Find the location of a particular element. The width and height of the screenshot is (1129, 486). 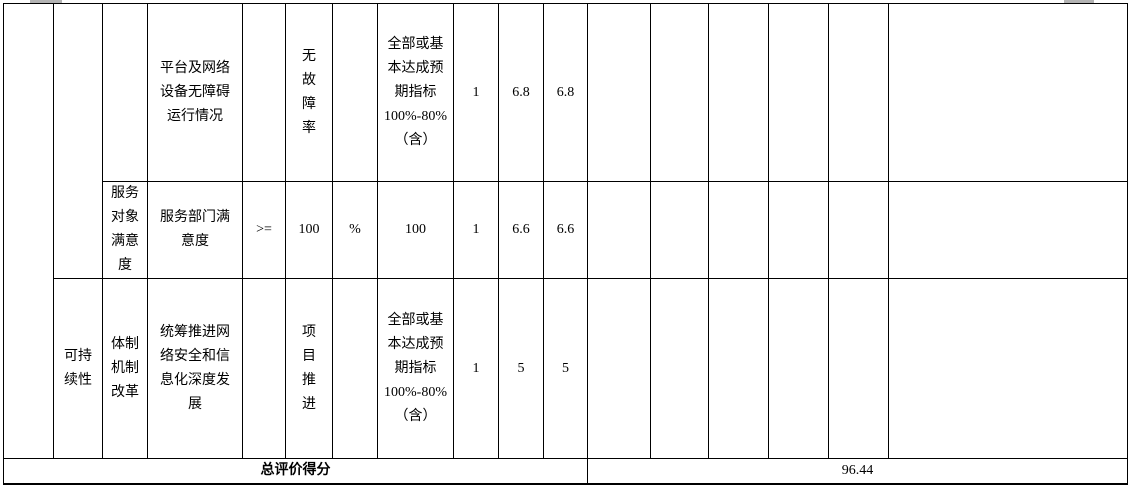

target-value-cell: 100 is located at coordinates (309, 230).